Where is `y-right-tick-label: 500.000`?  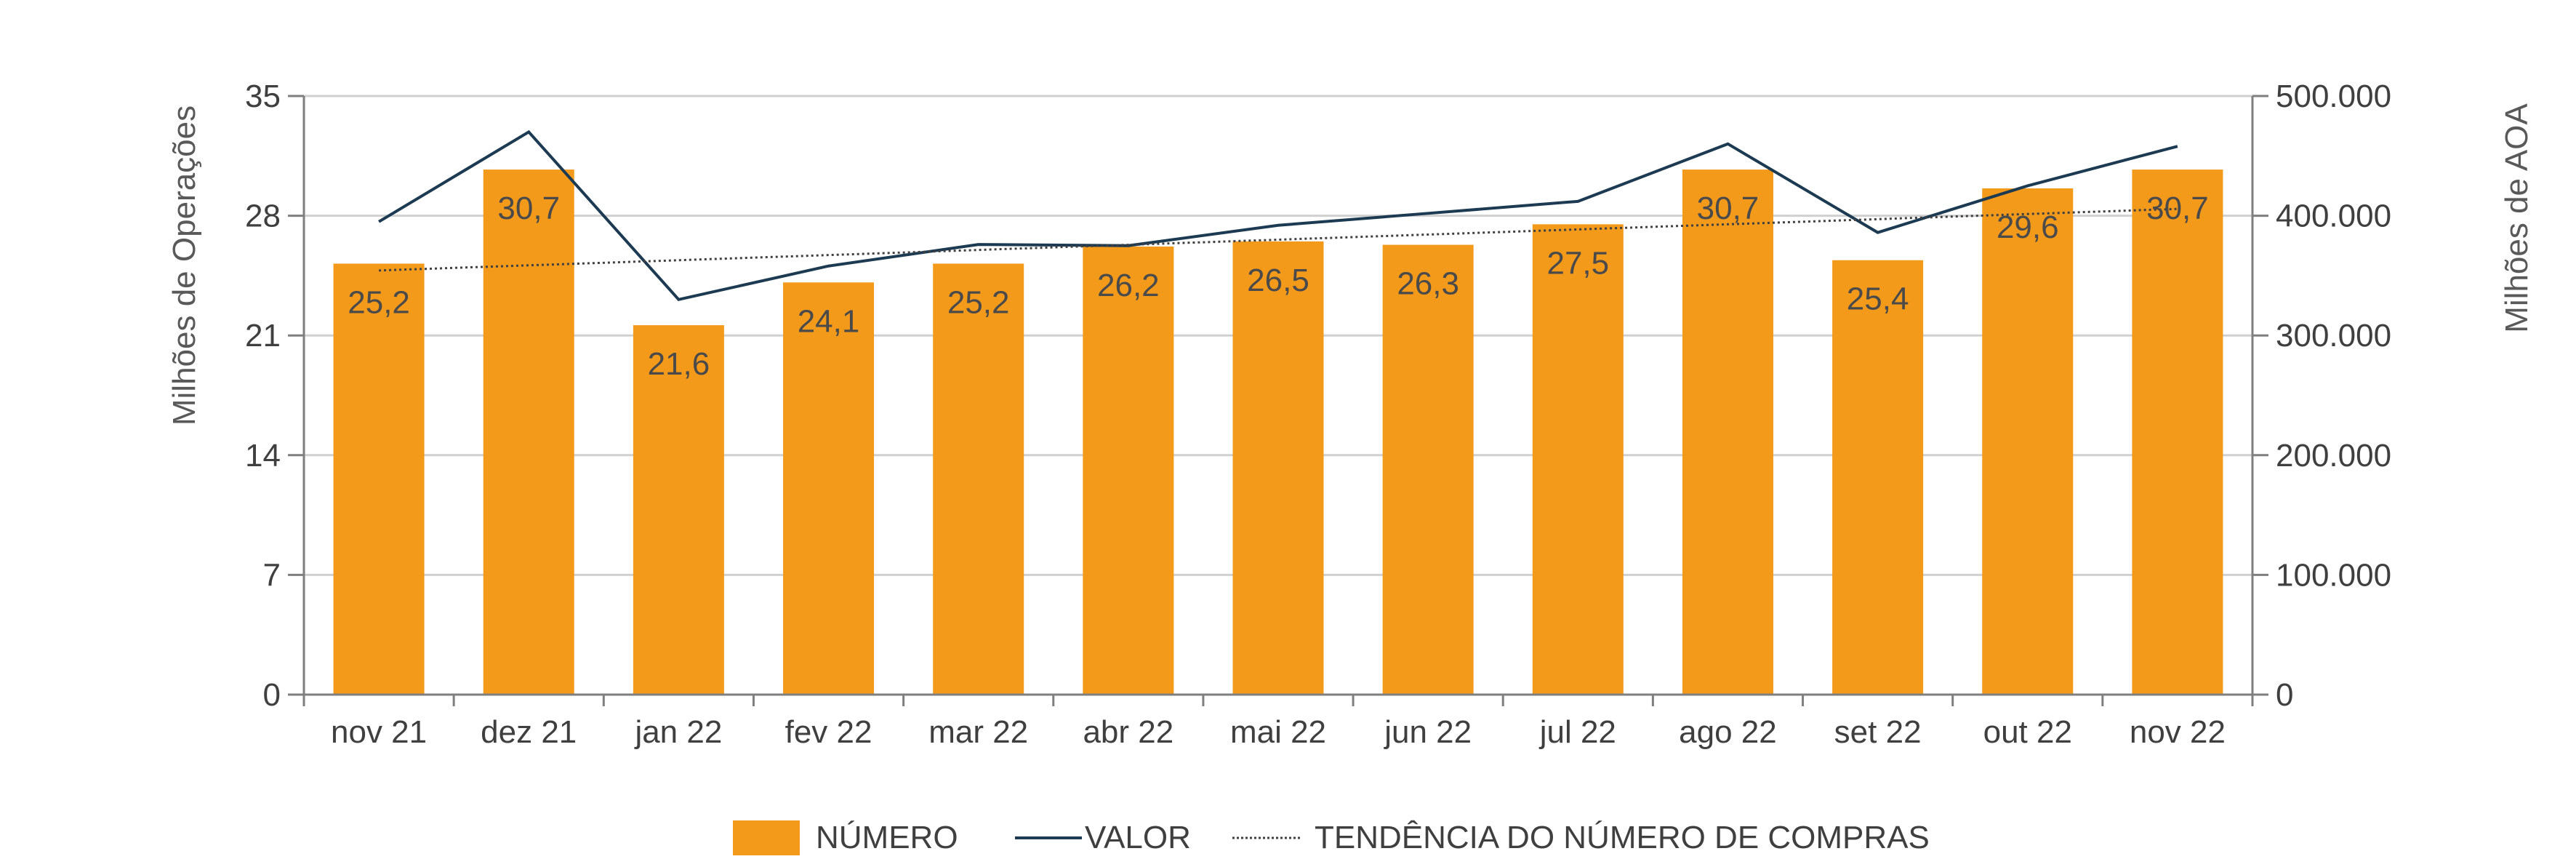
y-right-tick-label: 500.000 is located at coordinates (2333, 96).